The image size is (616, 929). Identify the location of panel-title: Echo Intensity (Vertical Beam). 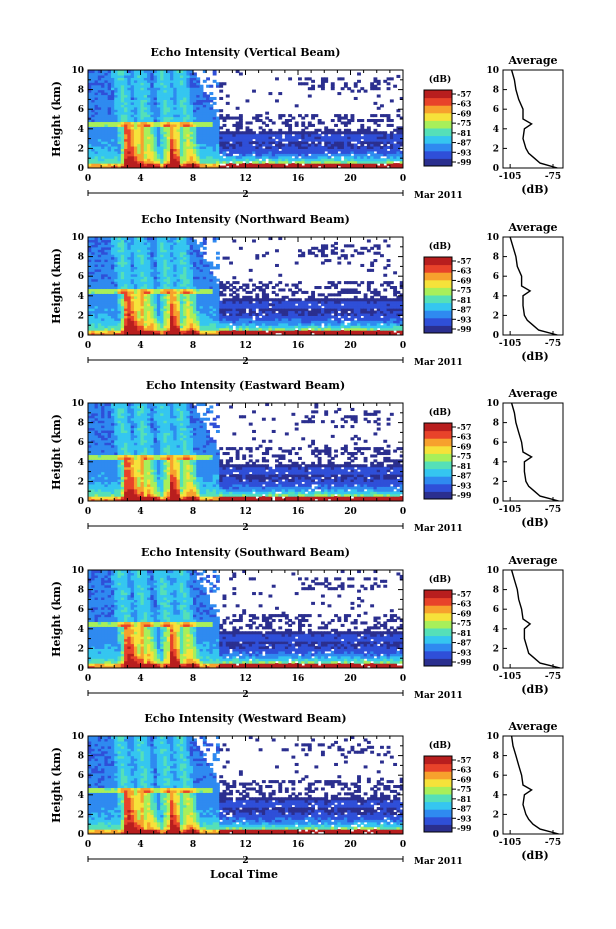
(245, 52).